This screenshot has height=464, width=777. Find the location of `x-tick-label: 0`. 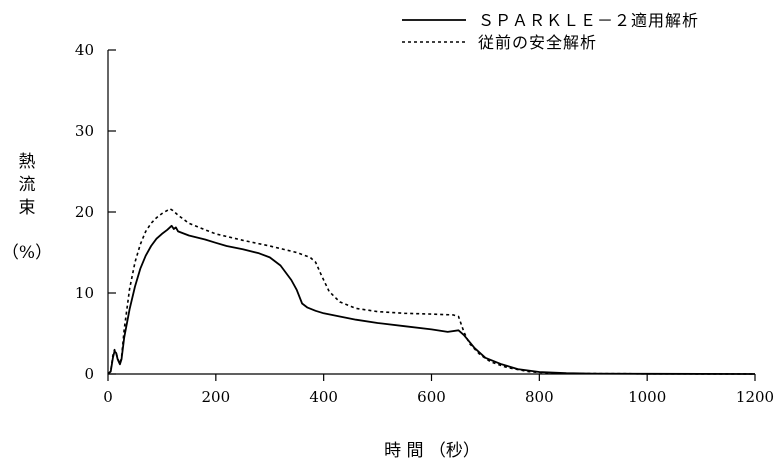

x-tick-label: 0 is located at coordinates (108, 397).